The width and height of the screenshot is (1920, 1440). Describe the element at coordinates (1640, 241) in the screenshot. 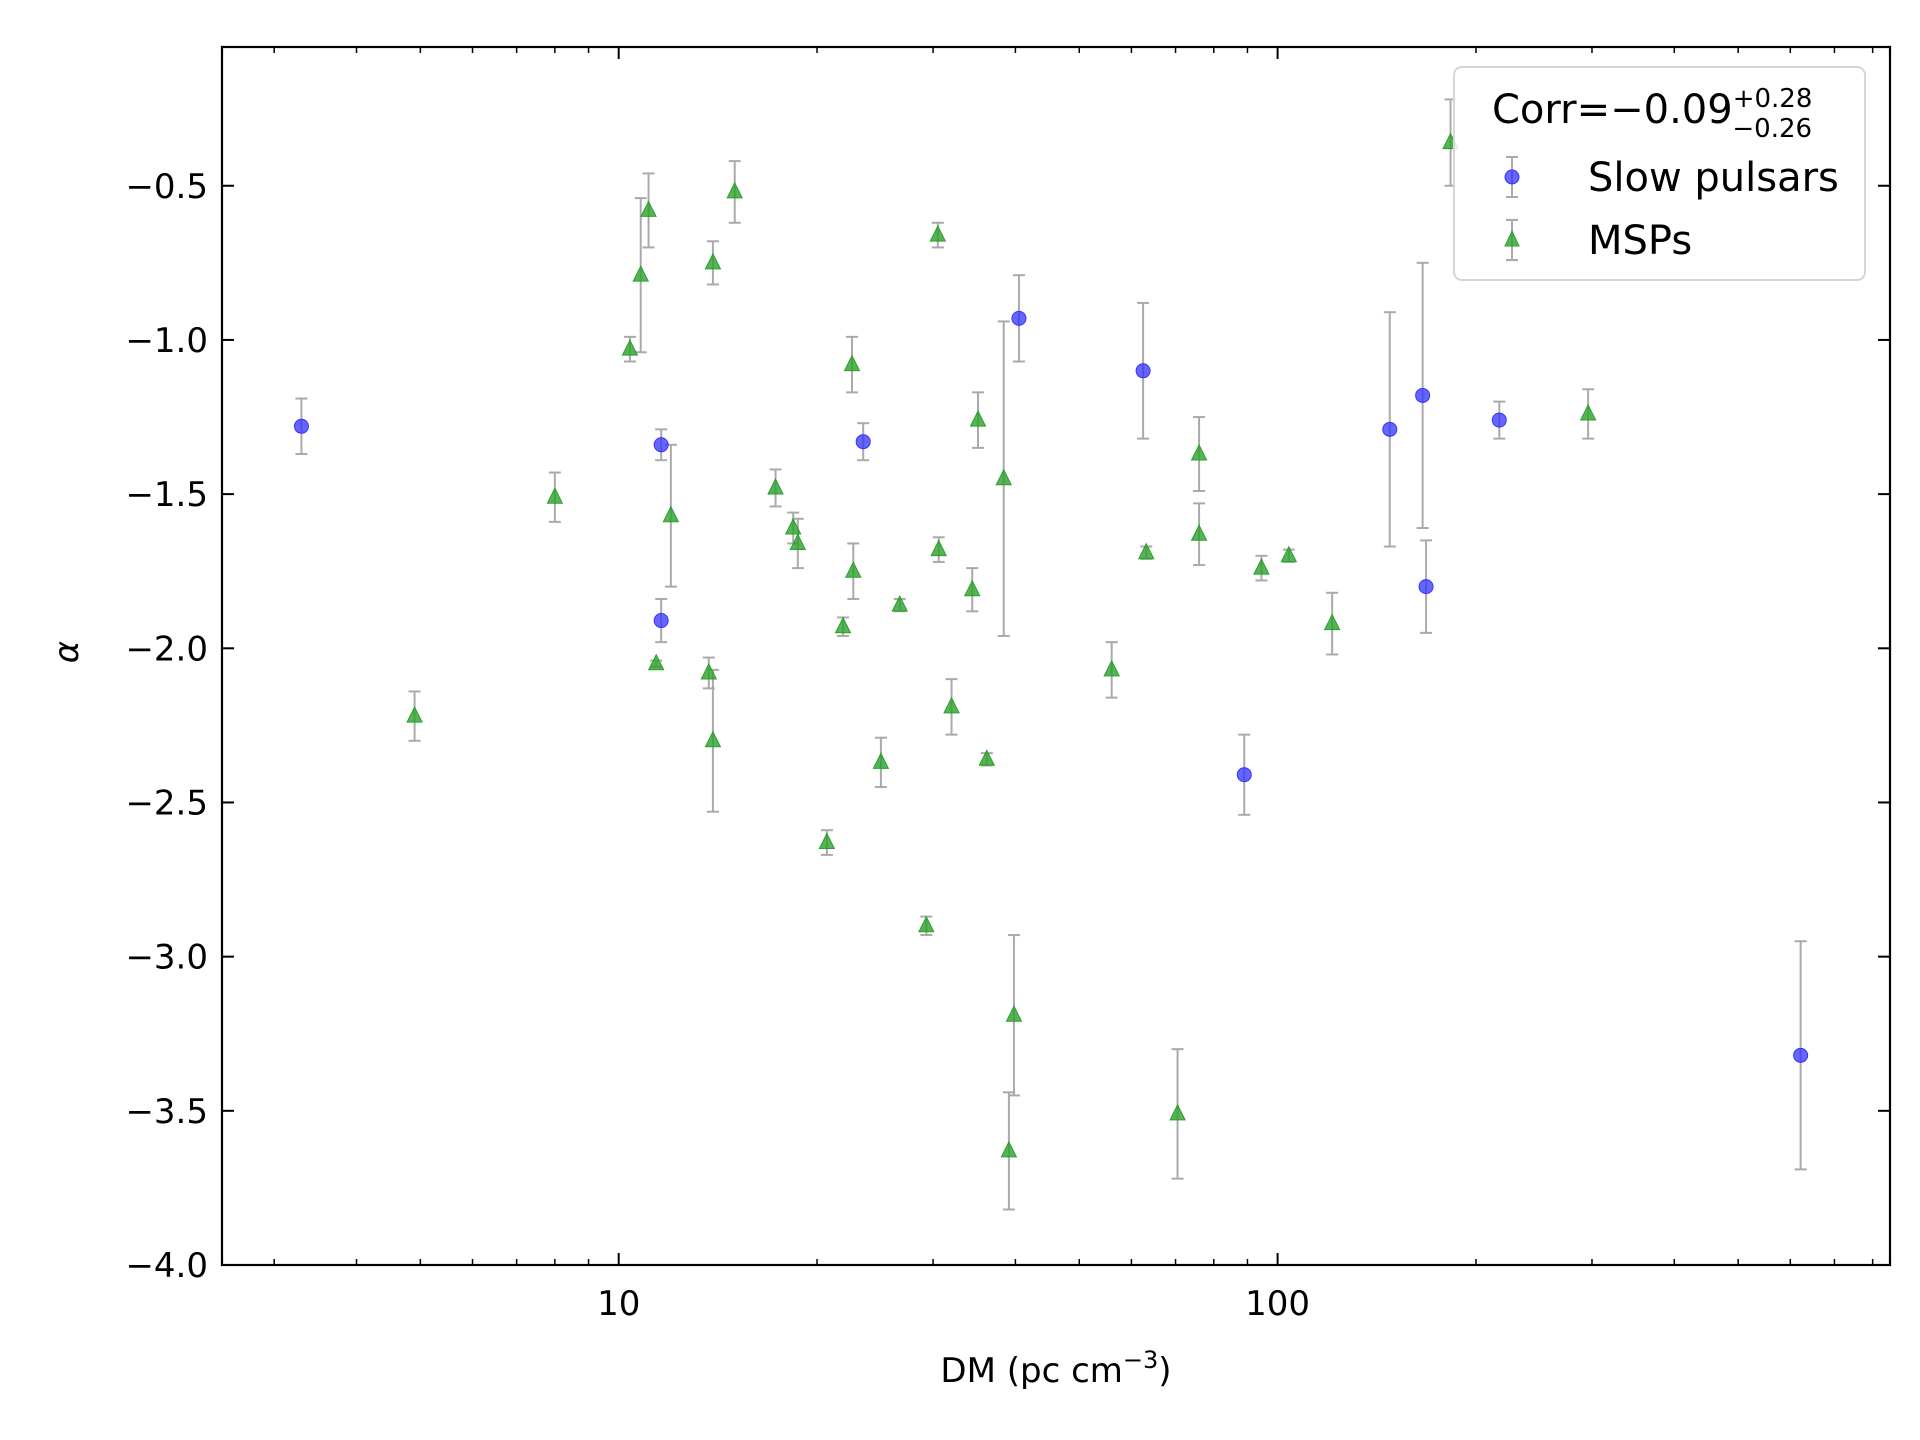

I see `legend-label-msps: MSPs` at that location.